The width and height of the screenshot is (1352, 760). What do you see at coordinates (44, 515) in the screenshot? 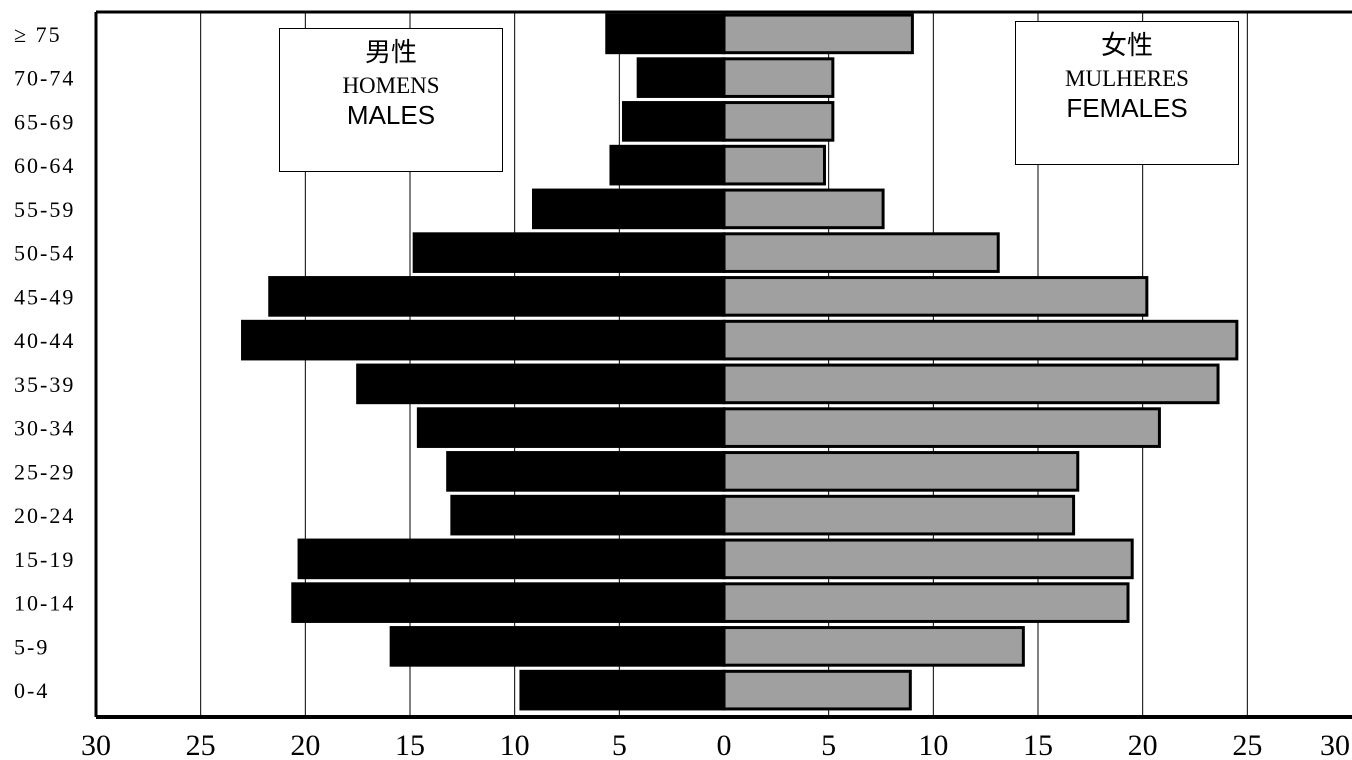
I see `y-tick-label: 20-24` at bounding box center [44, 515].